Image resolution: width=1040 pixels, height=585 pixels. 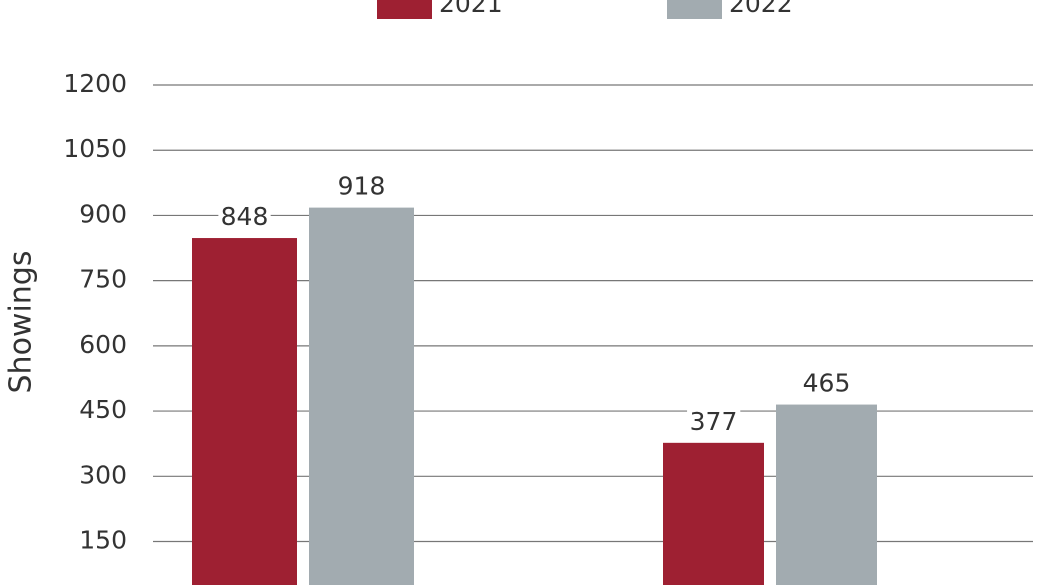 I want to click on y-tick-label: 600, so click(x=103, y=344).